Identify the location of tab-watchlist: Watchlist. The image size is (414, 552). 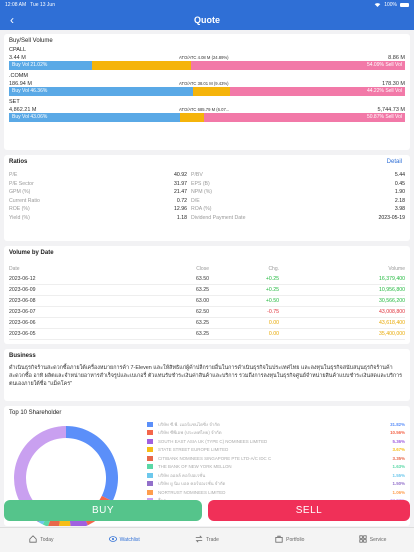
(124, 540).